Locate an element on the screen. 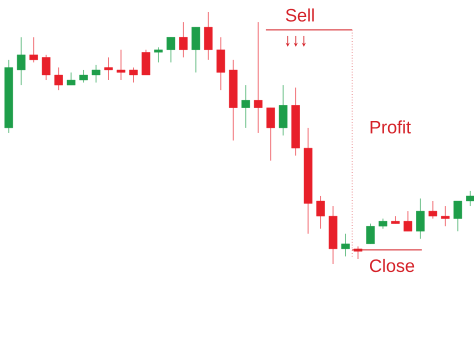 Image resolution: width=474 pixels, height=339 pixels. annotation: Close is located at coordinates (392, 265).